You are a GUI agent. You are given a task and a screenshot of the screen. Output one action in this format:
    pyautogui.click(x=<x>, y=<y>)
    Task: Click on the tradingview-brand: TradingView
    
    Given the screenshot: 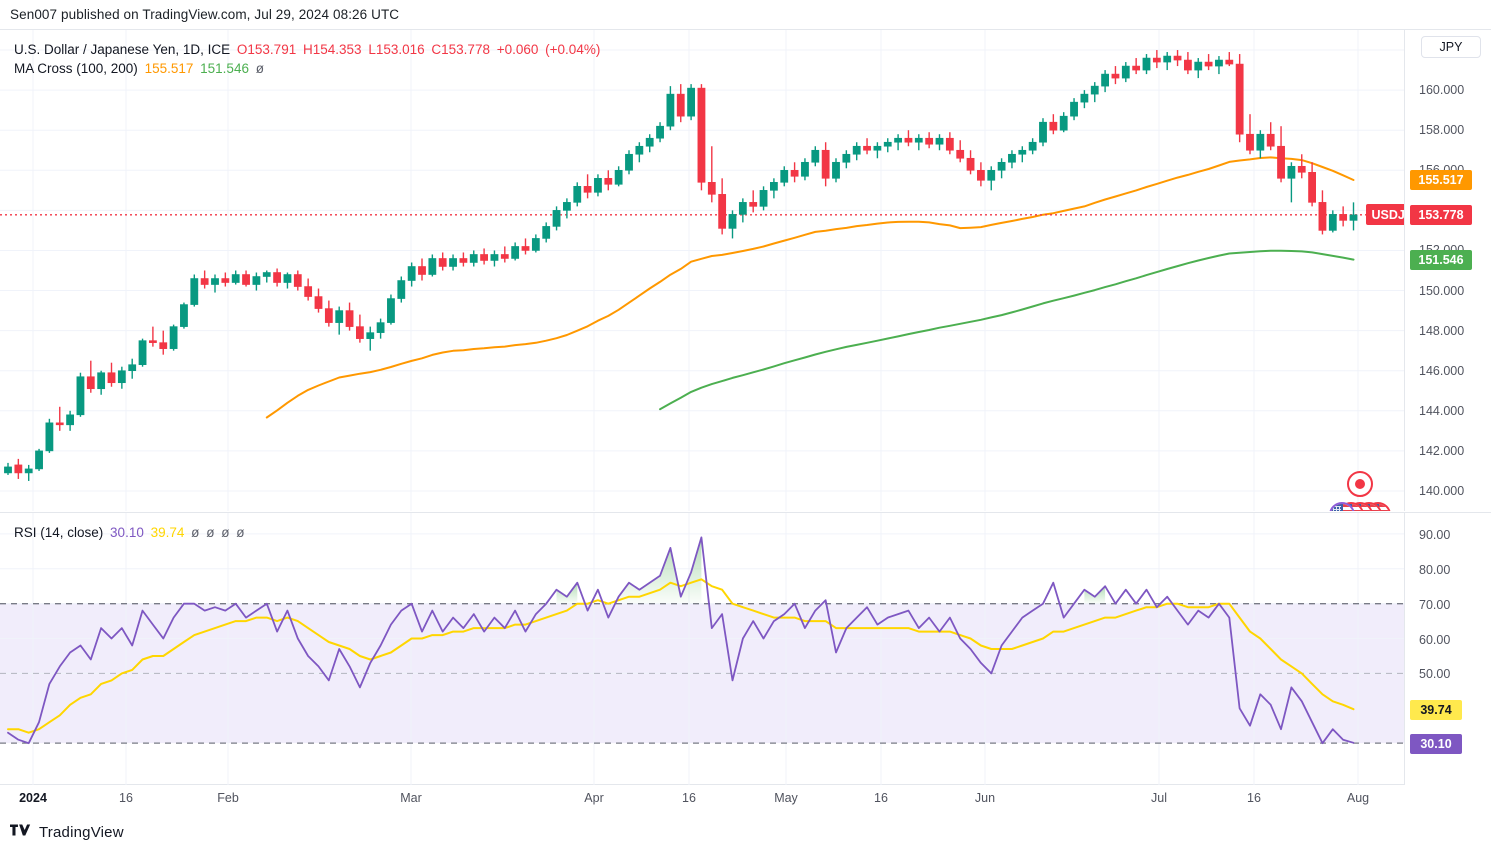 What is the action you would take?
    pyautogui.click(x=81, y=832)
    